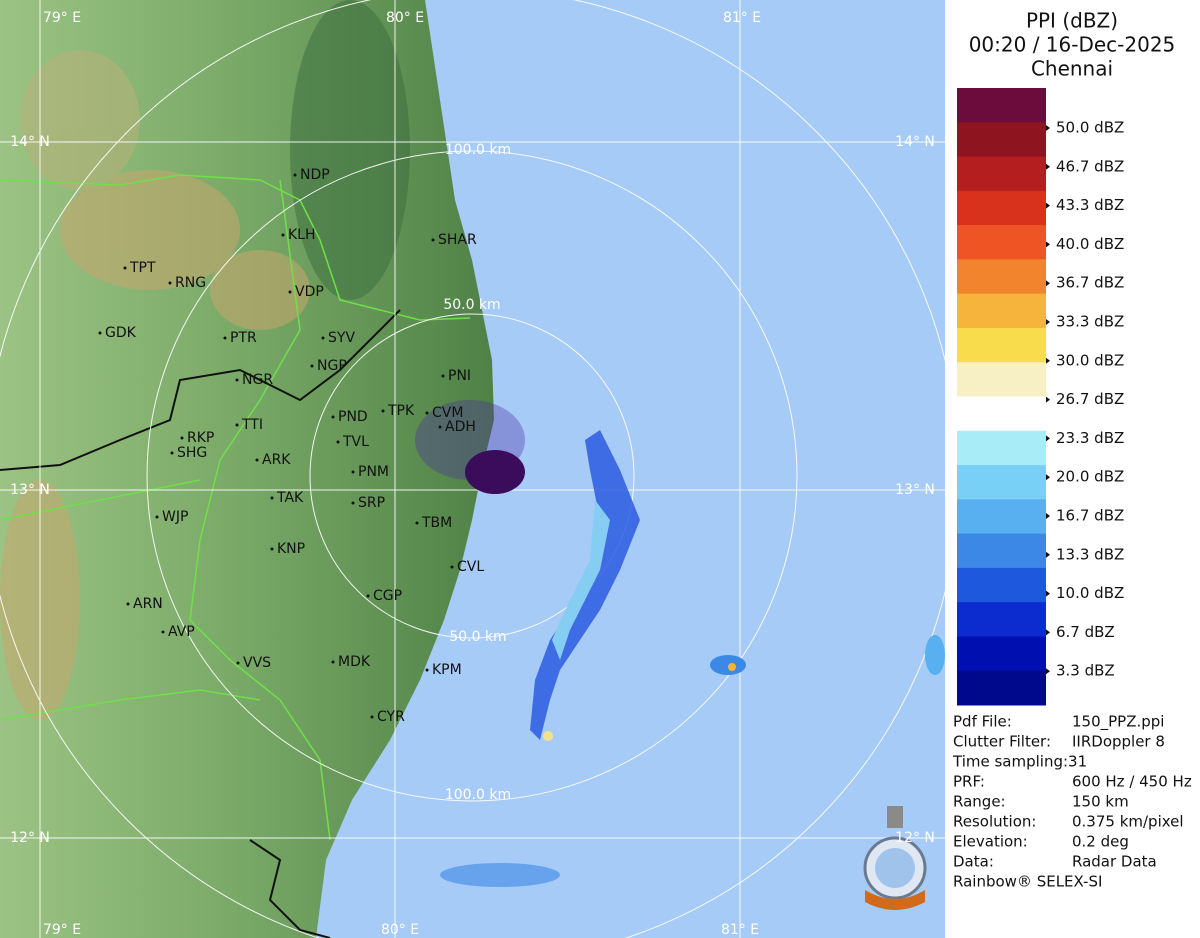 Image resolution: width=1200 pixels, height=938 pixels. Describe the element at coordinates (447, 413) in the screenshot. I see `station-label: CVM` at that location.